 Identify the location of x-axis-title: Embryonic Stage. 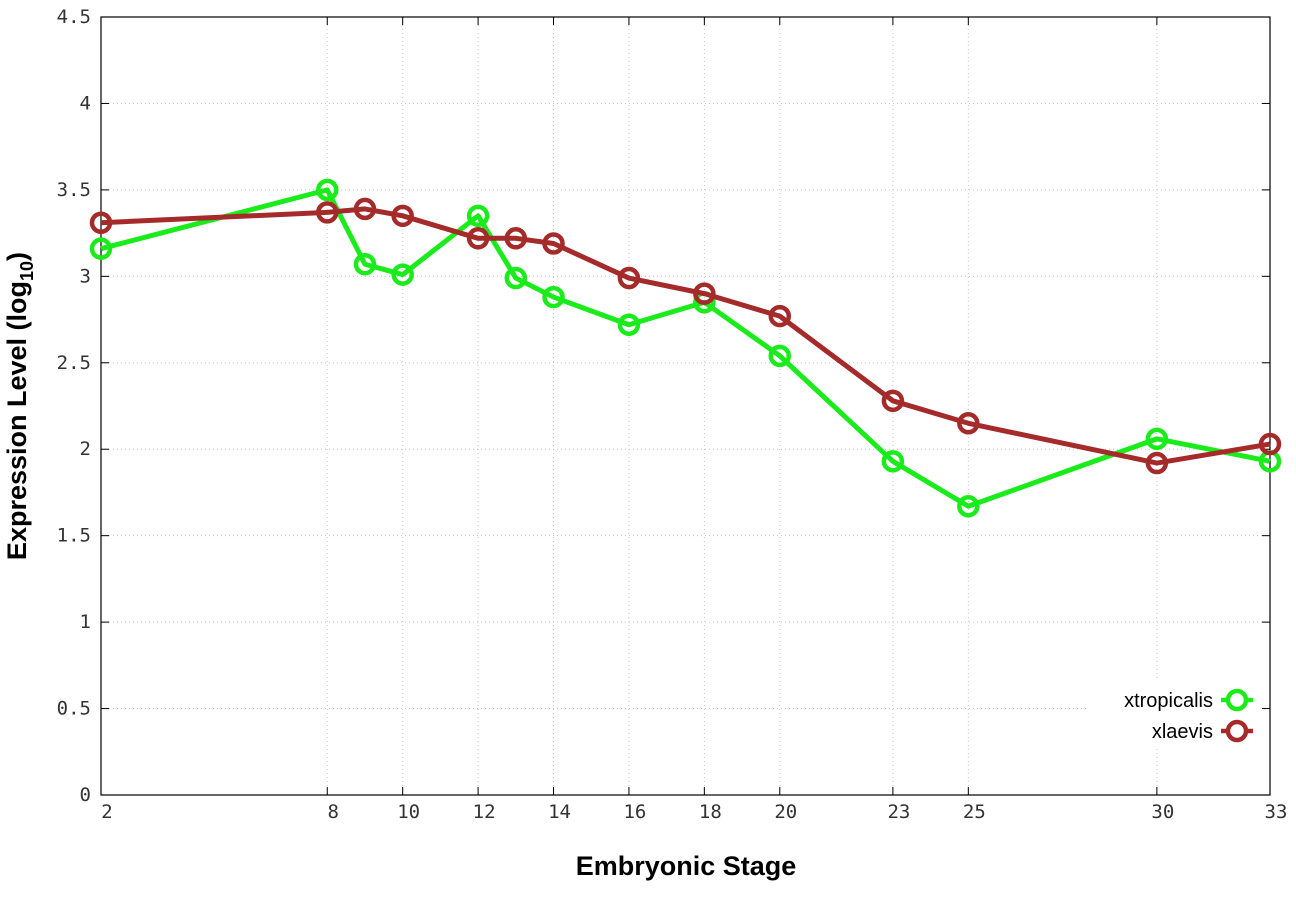
(686, 866).